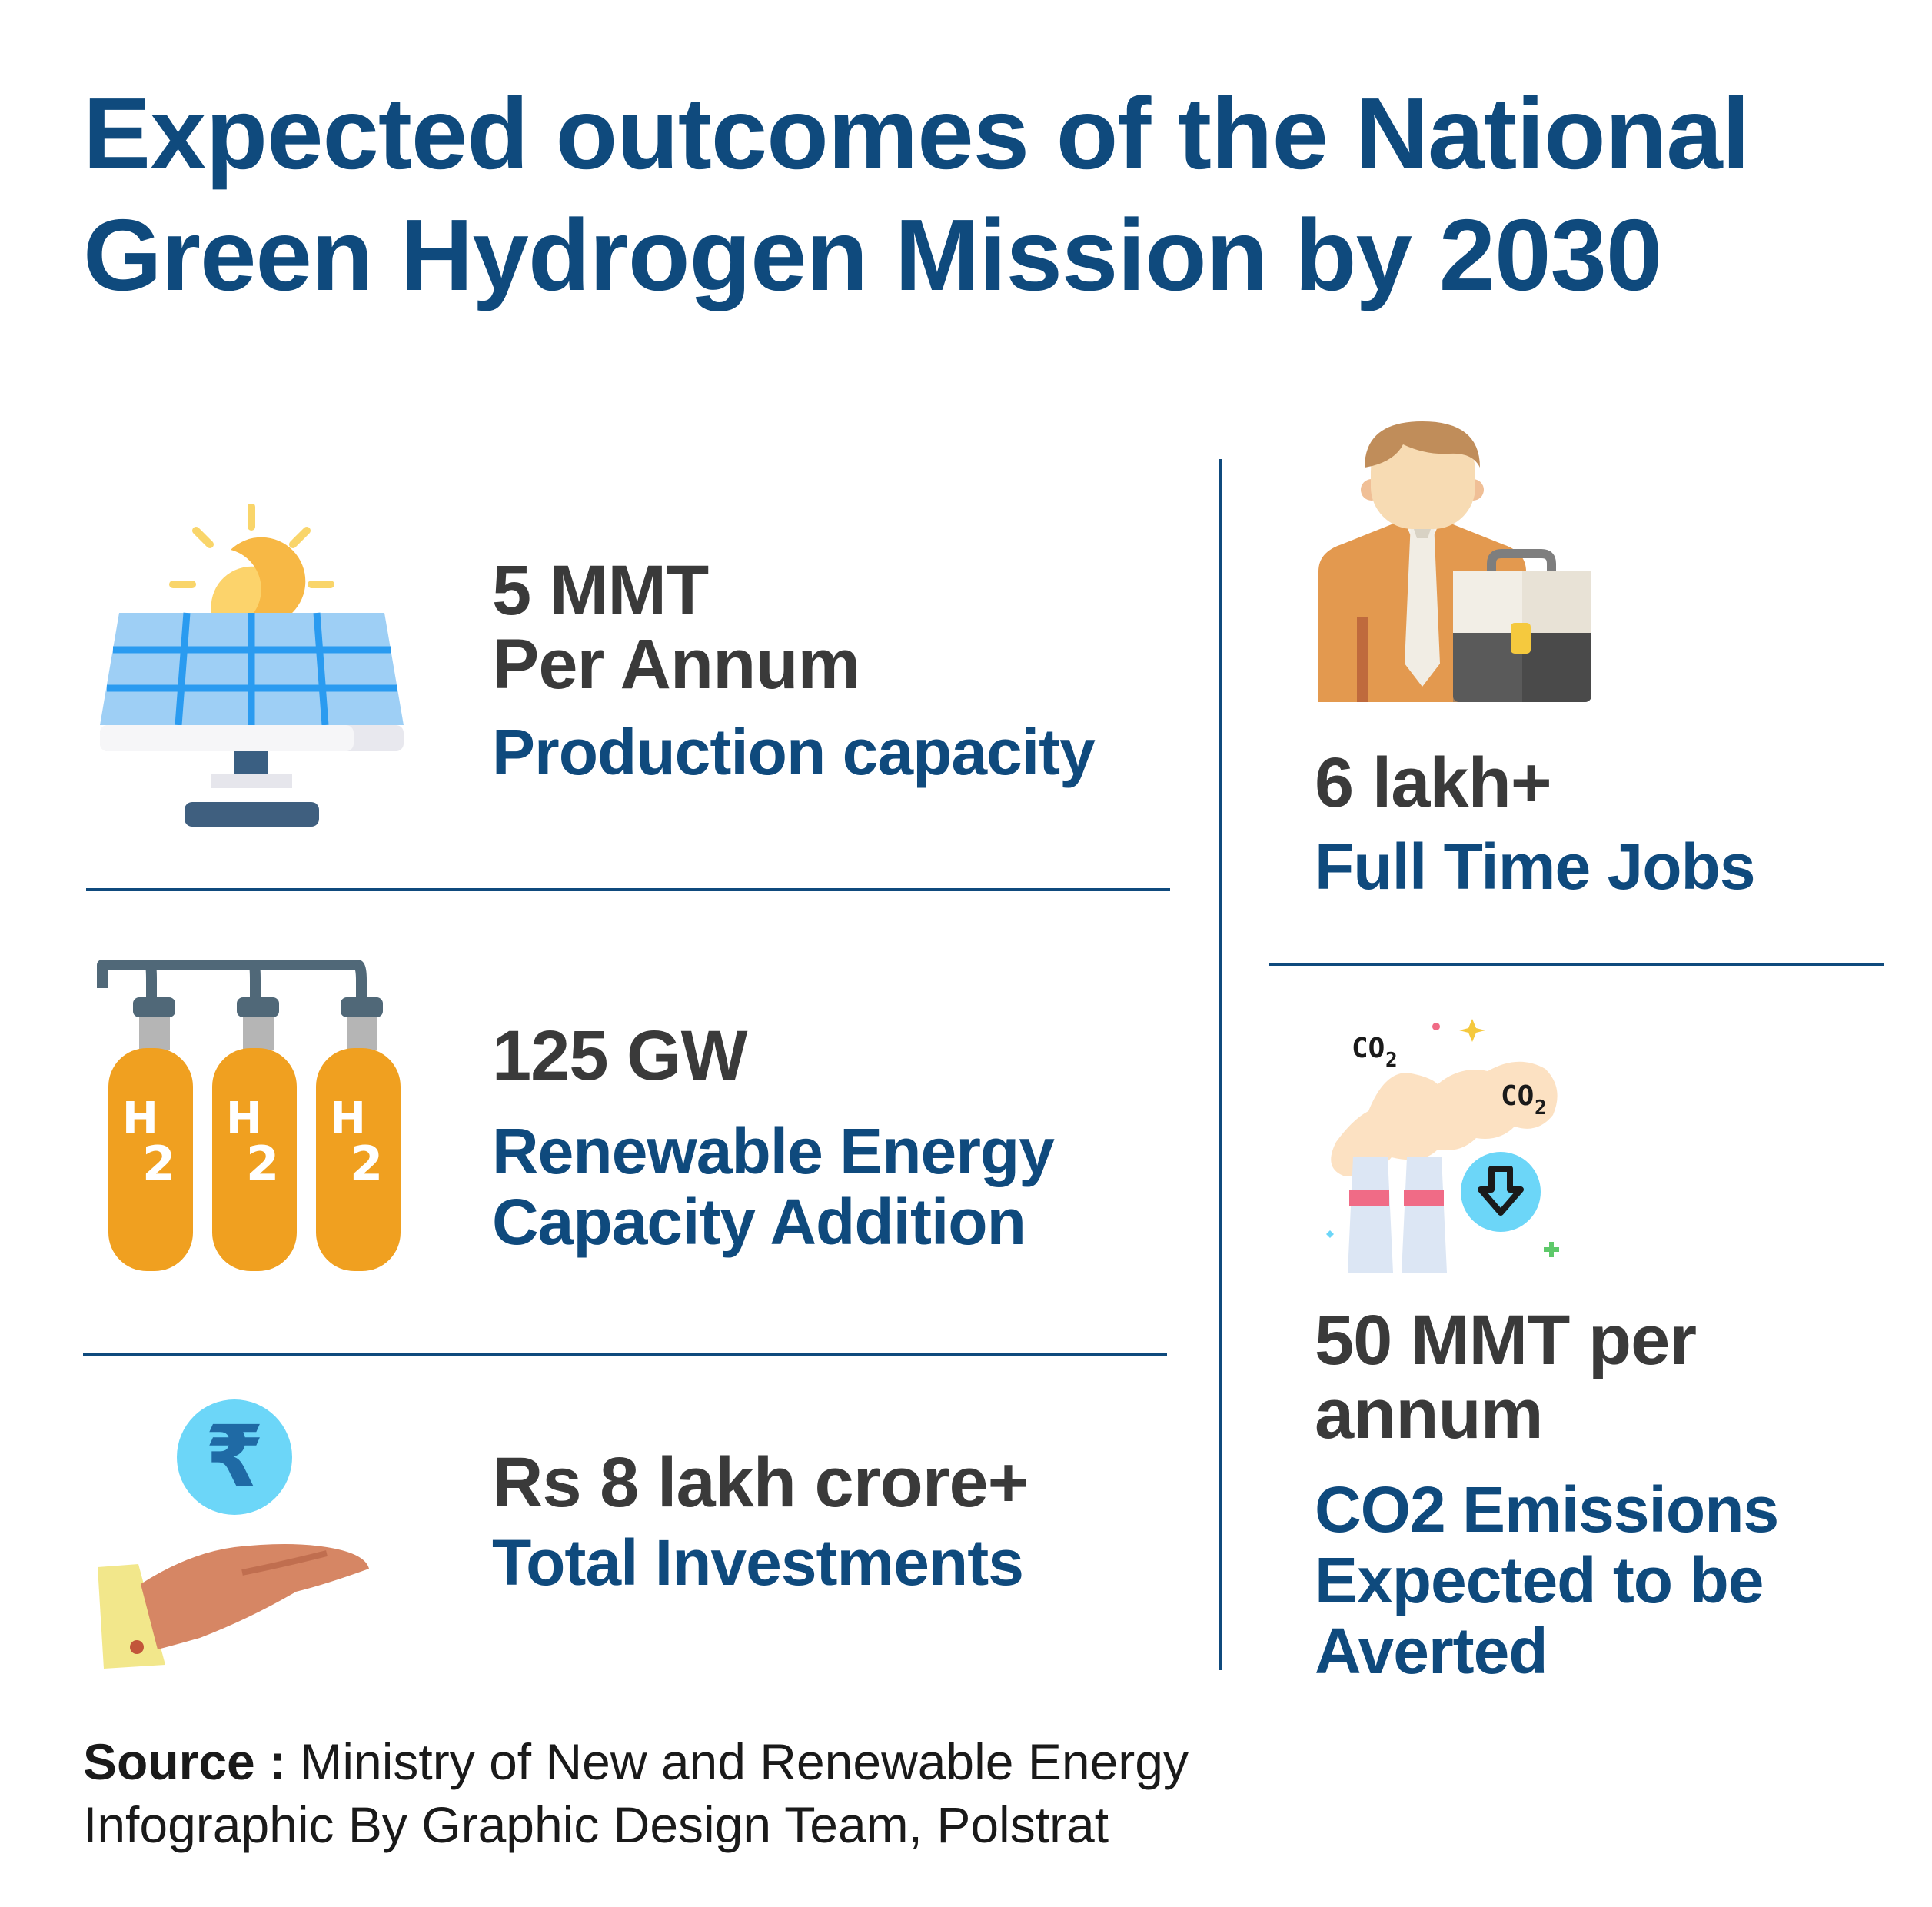 The width and height of the screenshot is (1932, 1907). I want to click on title-line-1: Expected outcomes of the National, so click(916, 133).